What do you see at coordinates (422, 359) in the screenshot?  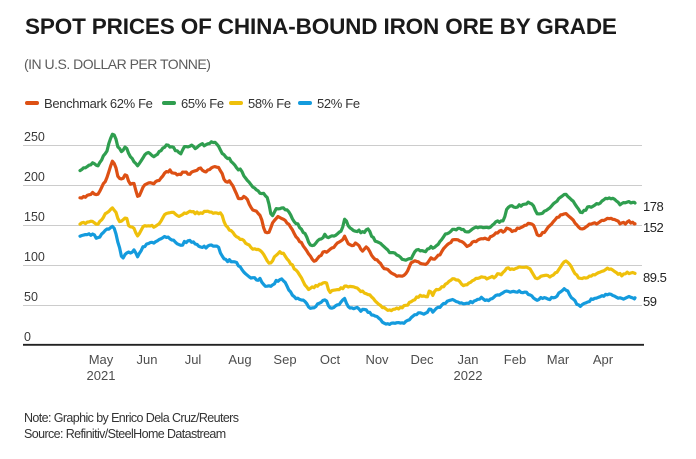 I see `svg-text: Dec` at bounding box center [422, 359].